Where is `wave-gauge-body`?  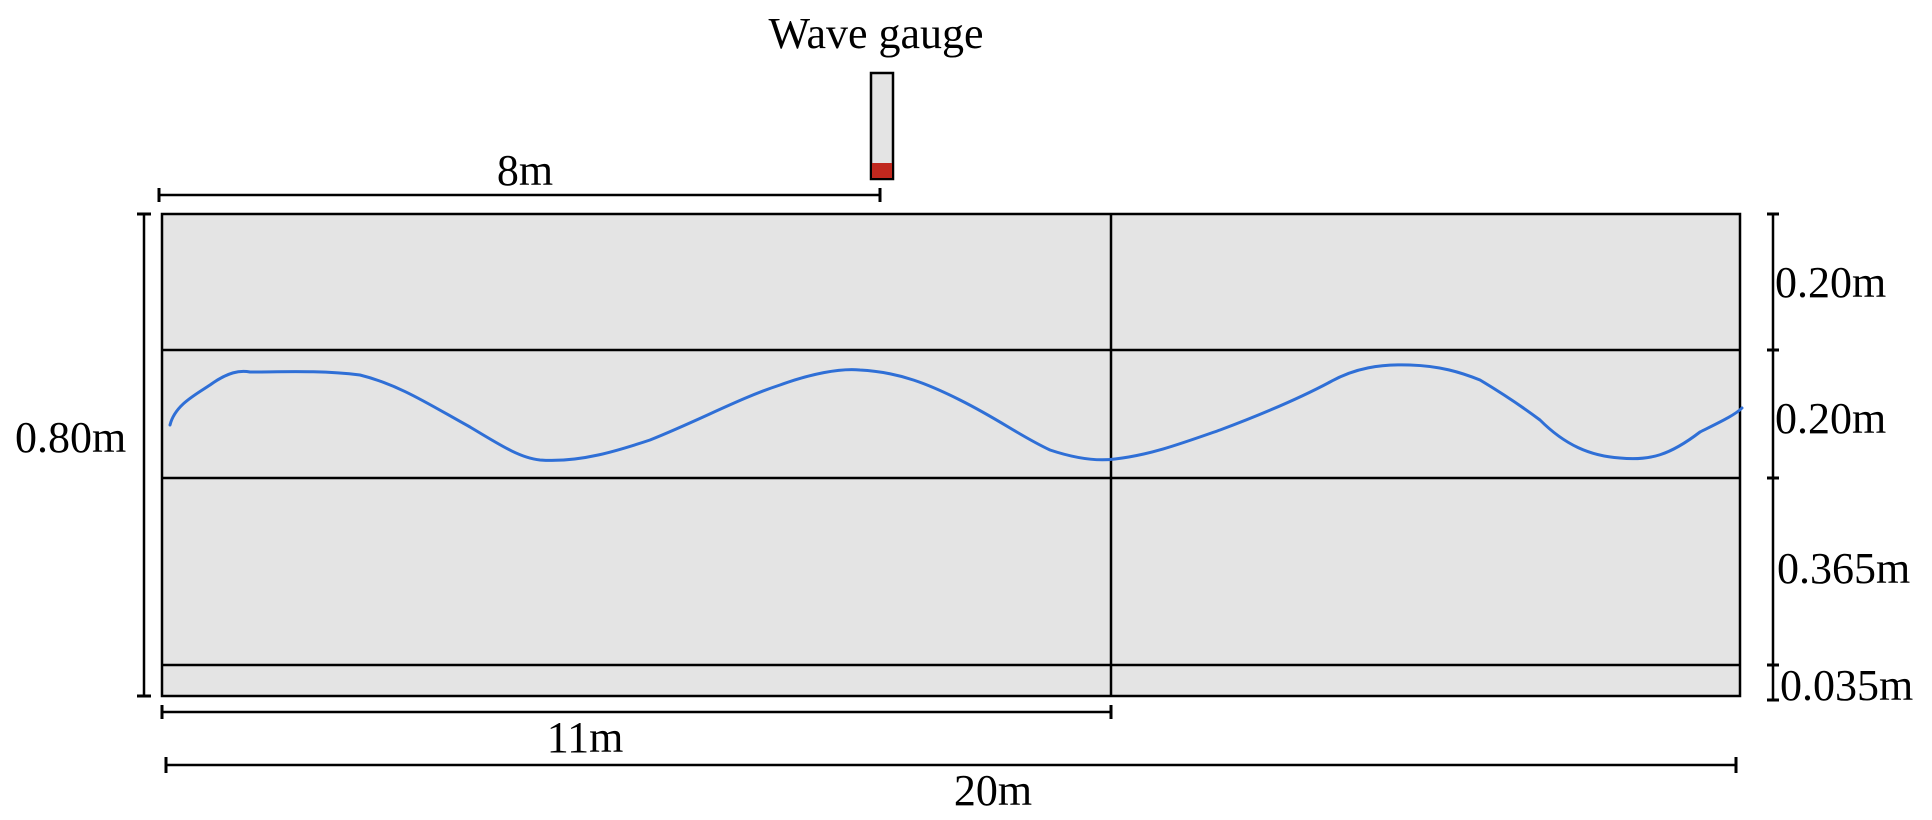
wave-gauge-body is located at coordinates (882, 126).